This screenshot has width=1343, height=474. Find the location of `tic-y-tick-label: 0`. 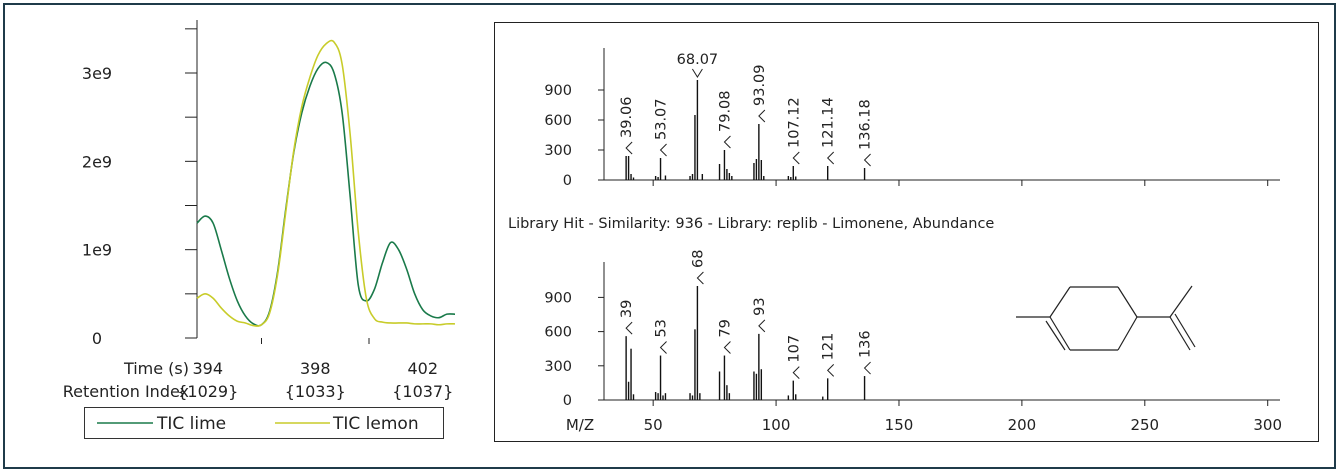

tic-y-tick-label: 0 is located at coordinates (97, 338).